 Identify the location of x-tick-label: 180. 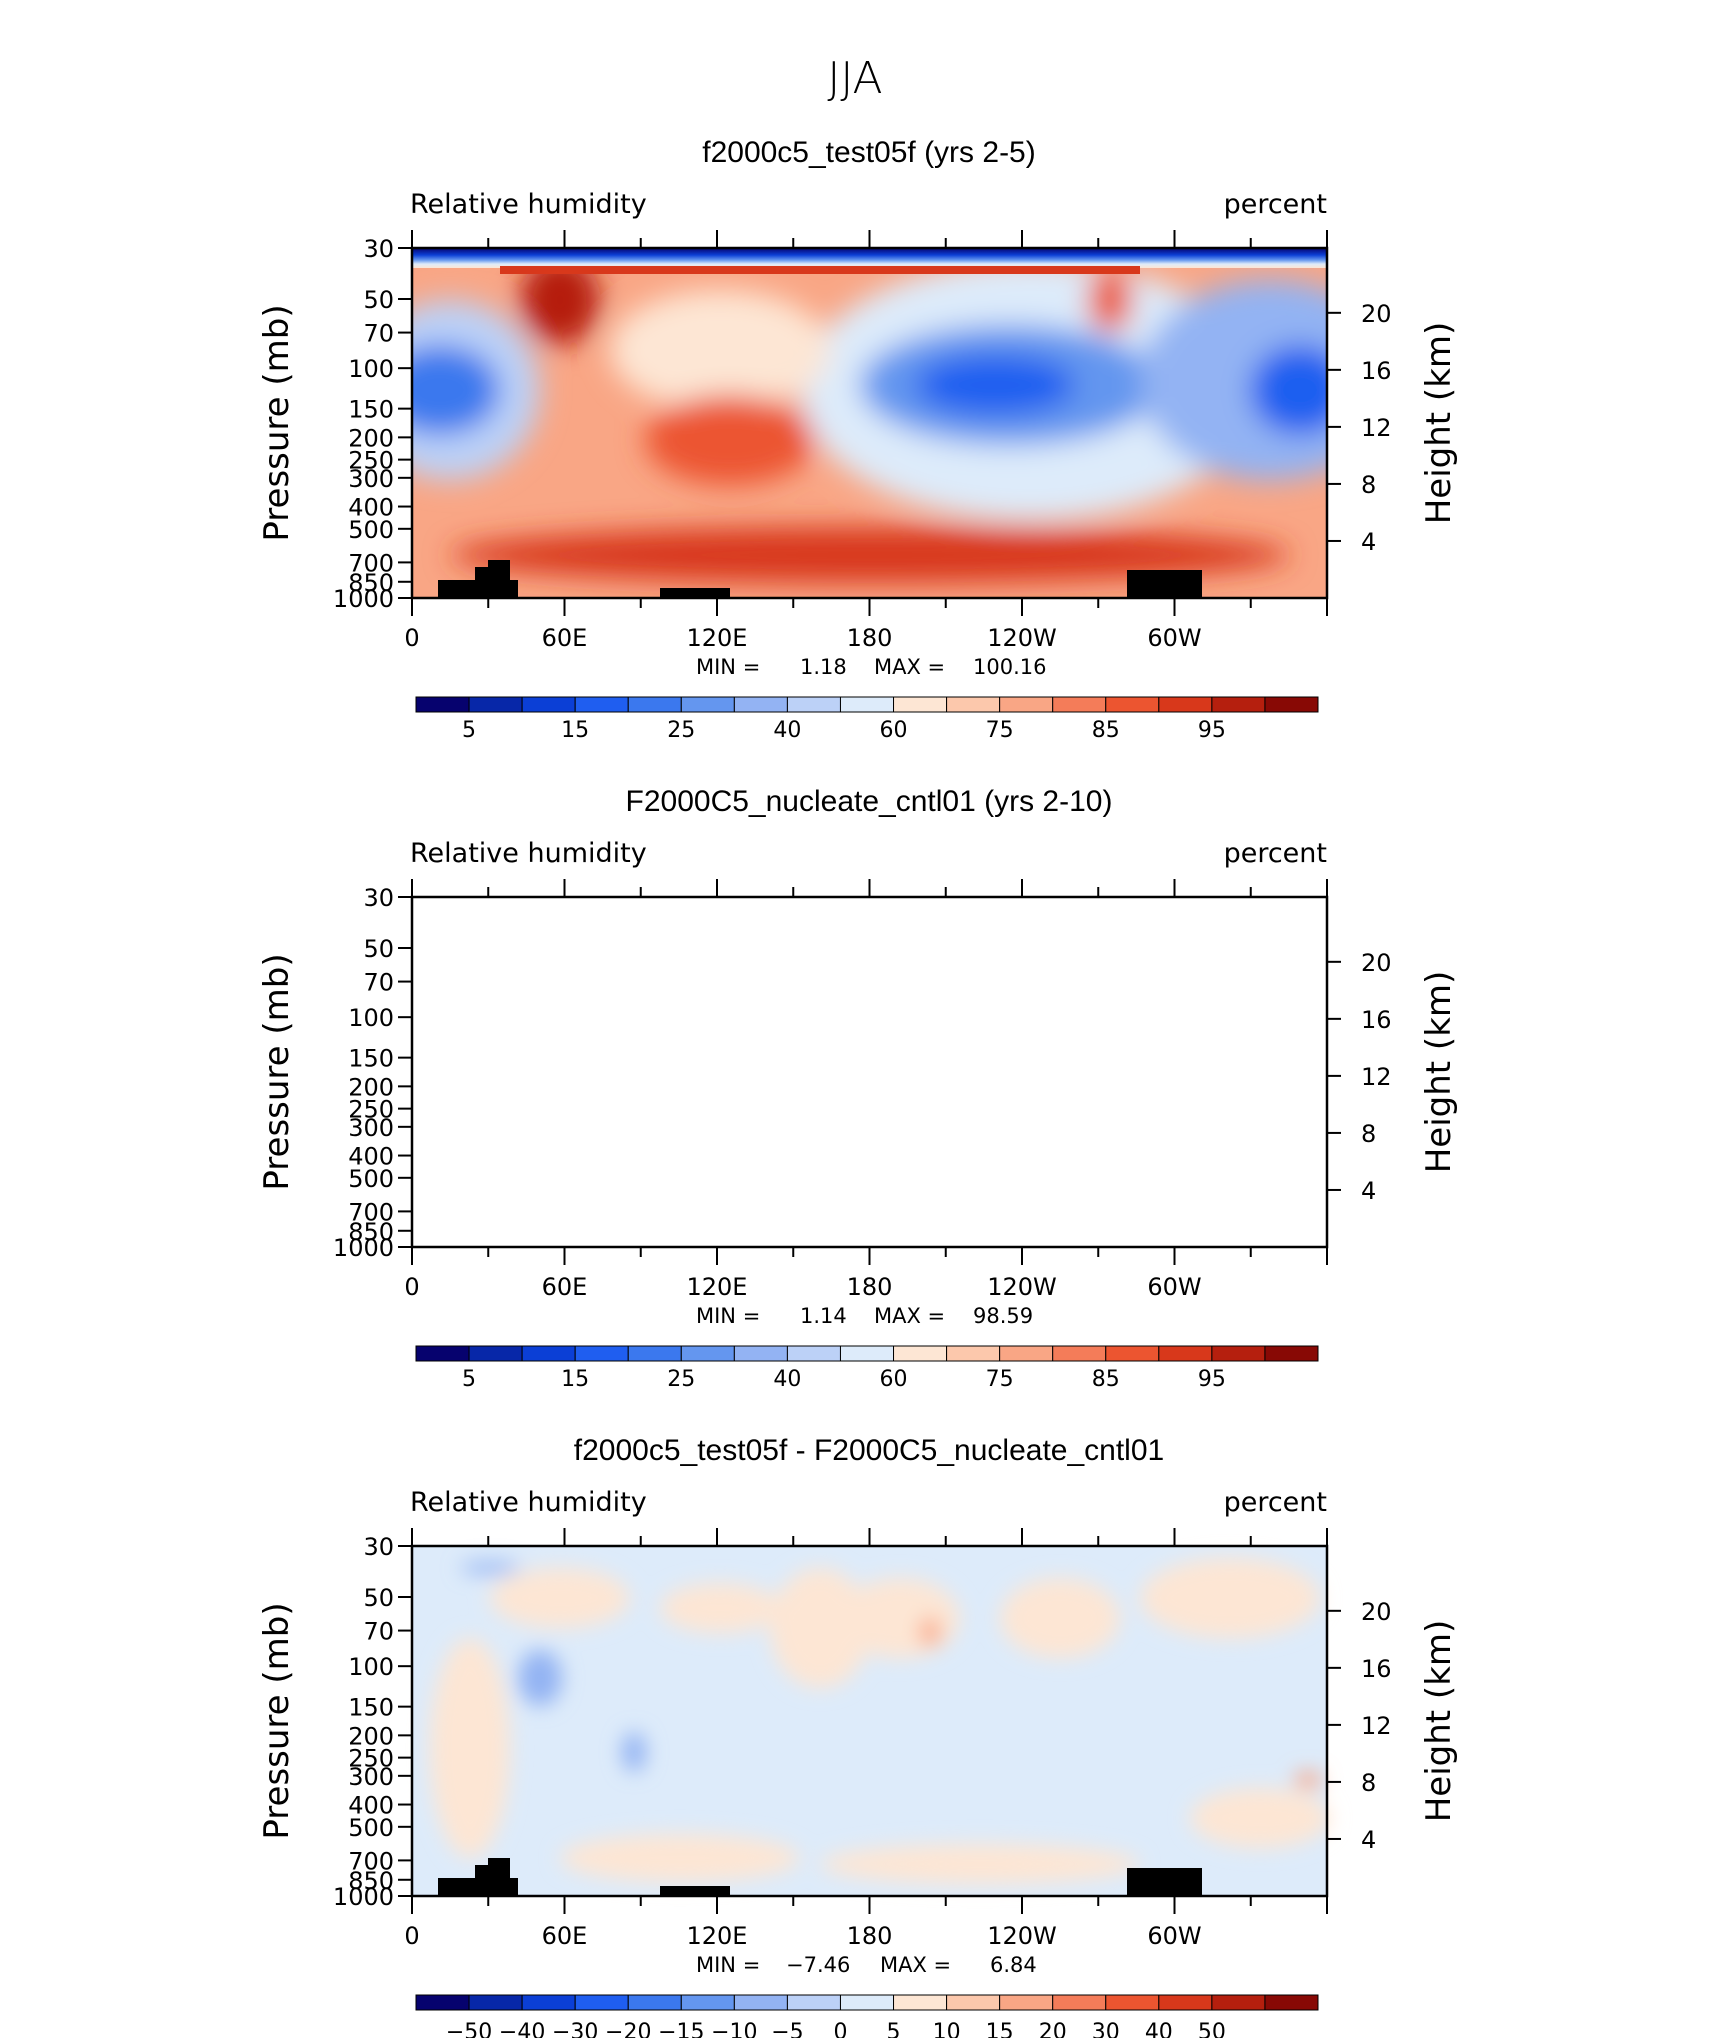
(870, 638).